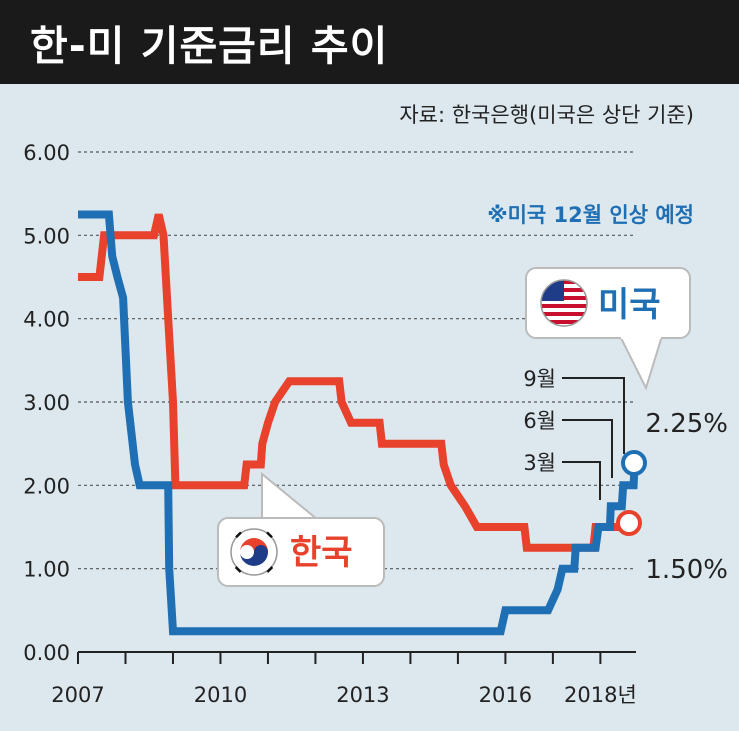 This screenshot has width=739, height=731. What do you see at coordinates (46, 486) in the screenshot?
I see `y-tick-label: 2.00` at bounding box center [46, 486].